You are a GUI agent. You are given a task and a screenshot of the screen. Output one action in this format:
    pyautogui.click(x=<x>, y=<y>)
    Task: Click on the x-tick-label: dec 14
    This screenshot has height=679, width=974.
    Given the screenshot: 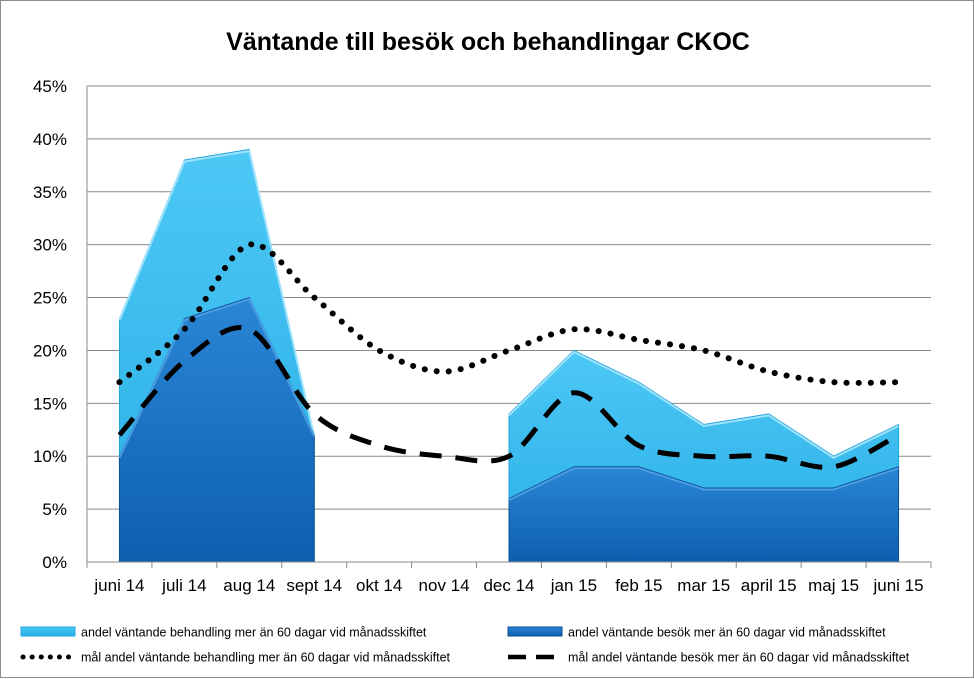 What is the action you would take?
    pyautogui.click(x=508, y=585)
    